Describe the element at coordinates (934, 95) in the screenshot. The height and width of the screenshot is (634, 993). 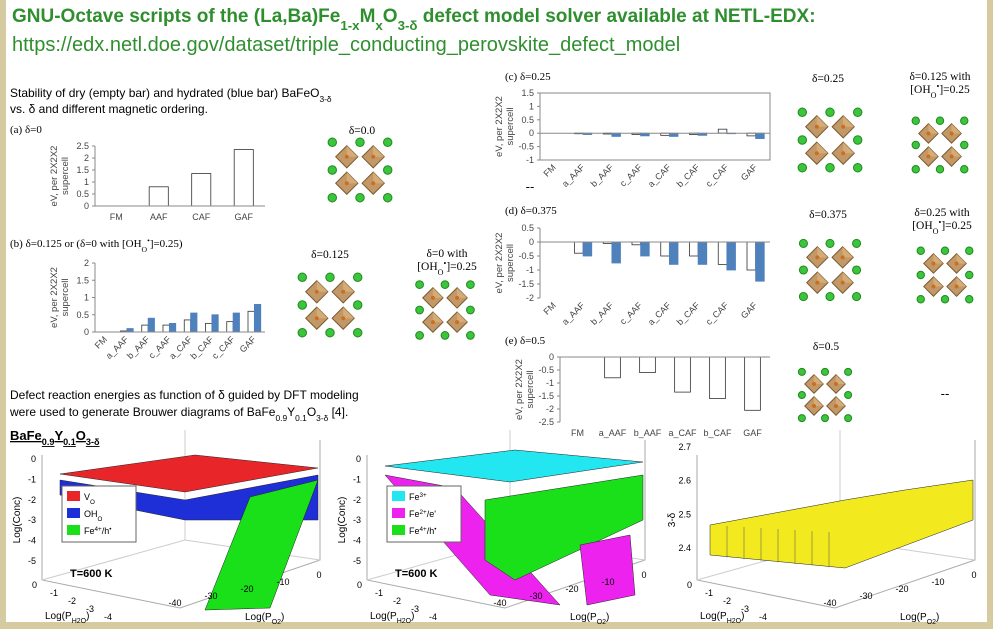
I see `text-run: O` at that location.